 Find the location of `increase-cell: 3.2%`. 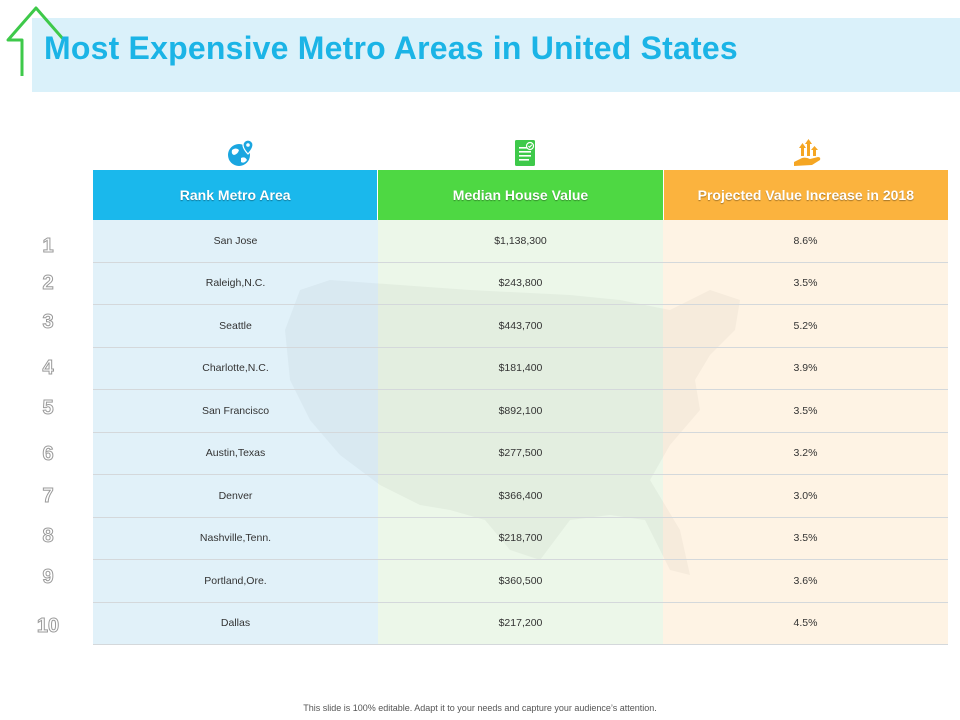

increase-cell: 3.2% is located at coordinates (805, 453).